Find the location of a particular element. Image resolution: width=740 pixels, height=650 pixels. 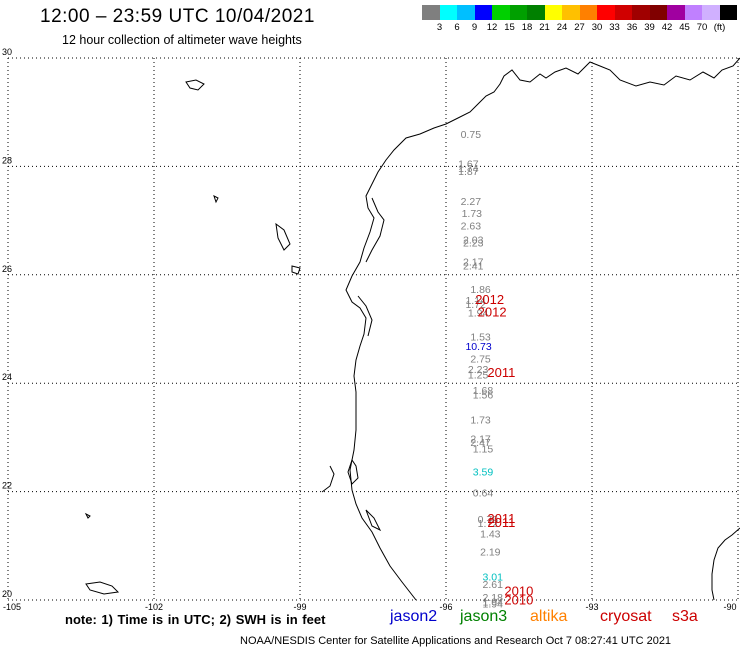

color-legend is located at coordinates (579, 12).